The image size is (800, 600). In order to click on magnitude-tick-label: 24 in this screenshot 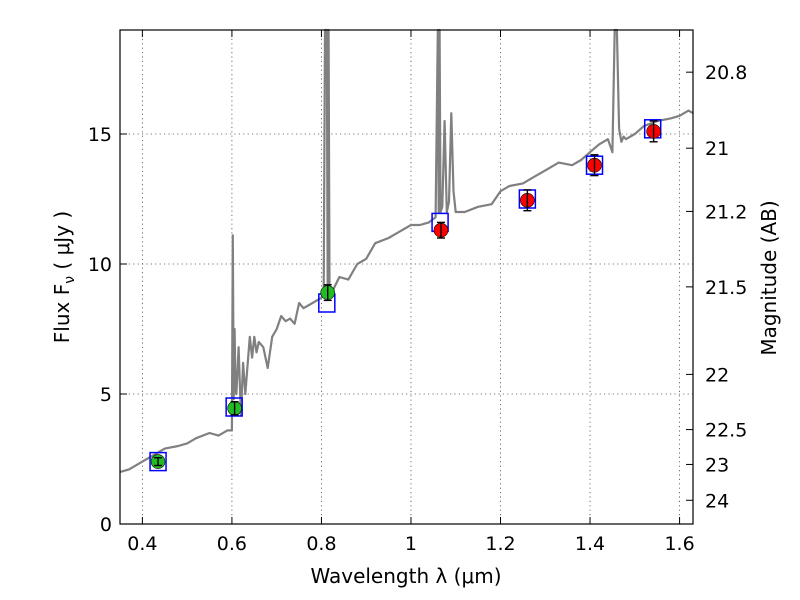, I will do `click(717, 501)`.